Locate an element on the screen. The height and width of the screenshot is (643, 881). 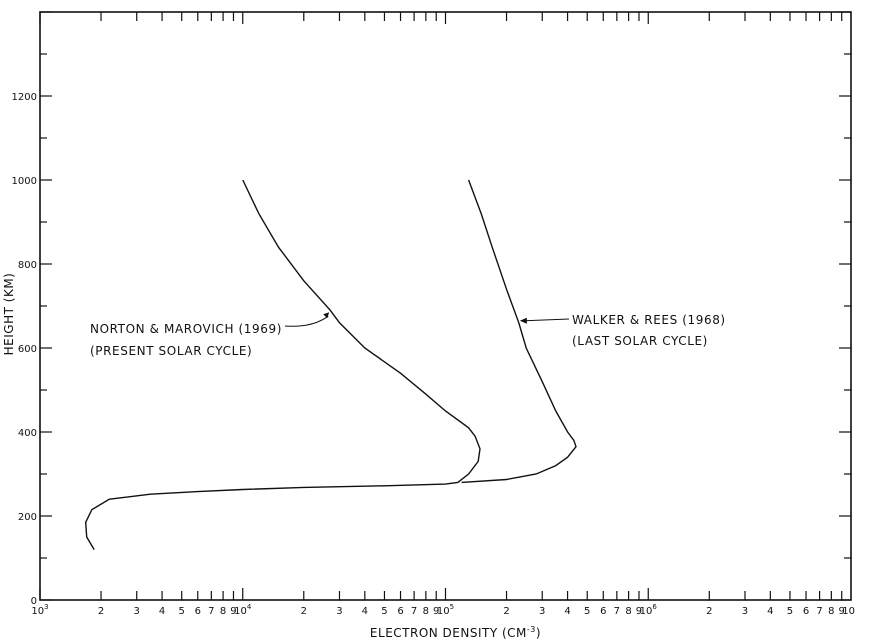
annotation-norton-leader is located at coordinates (306, 321).